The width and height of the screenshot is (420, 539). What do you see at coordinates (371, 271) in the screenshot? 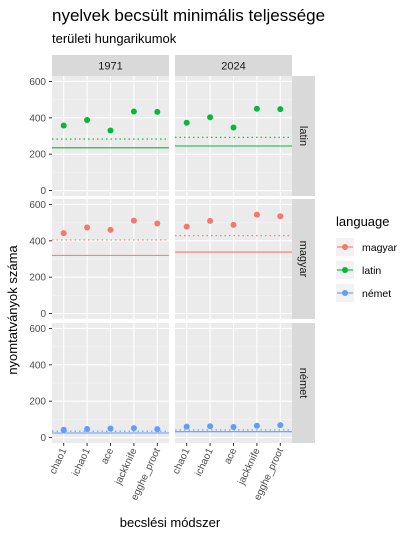
I see `legend-label: latin` at bounding box center [371, 271].